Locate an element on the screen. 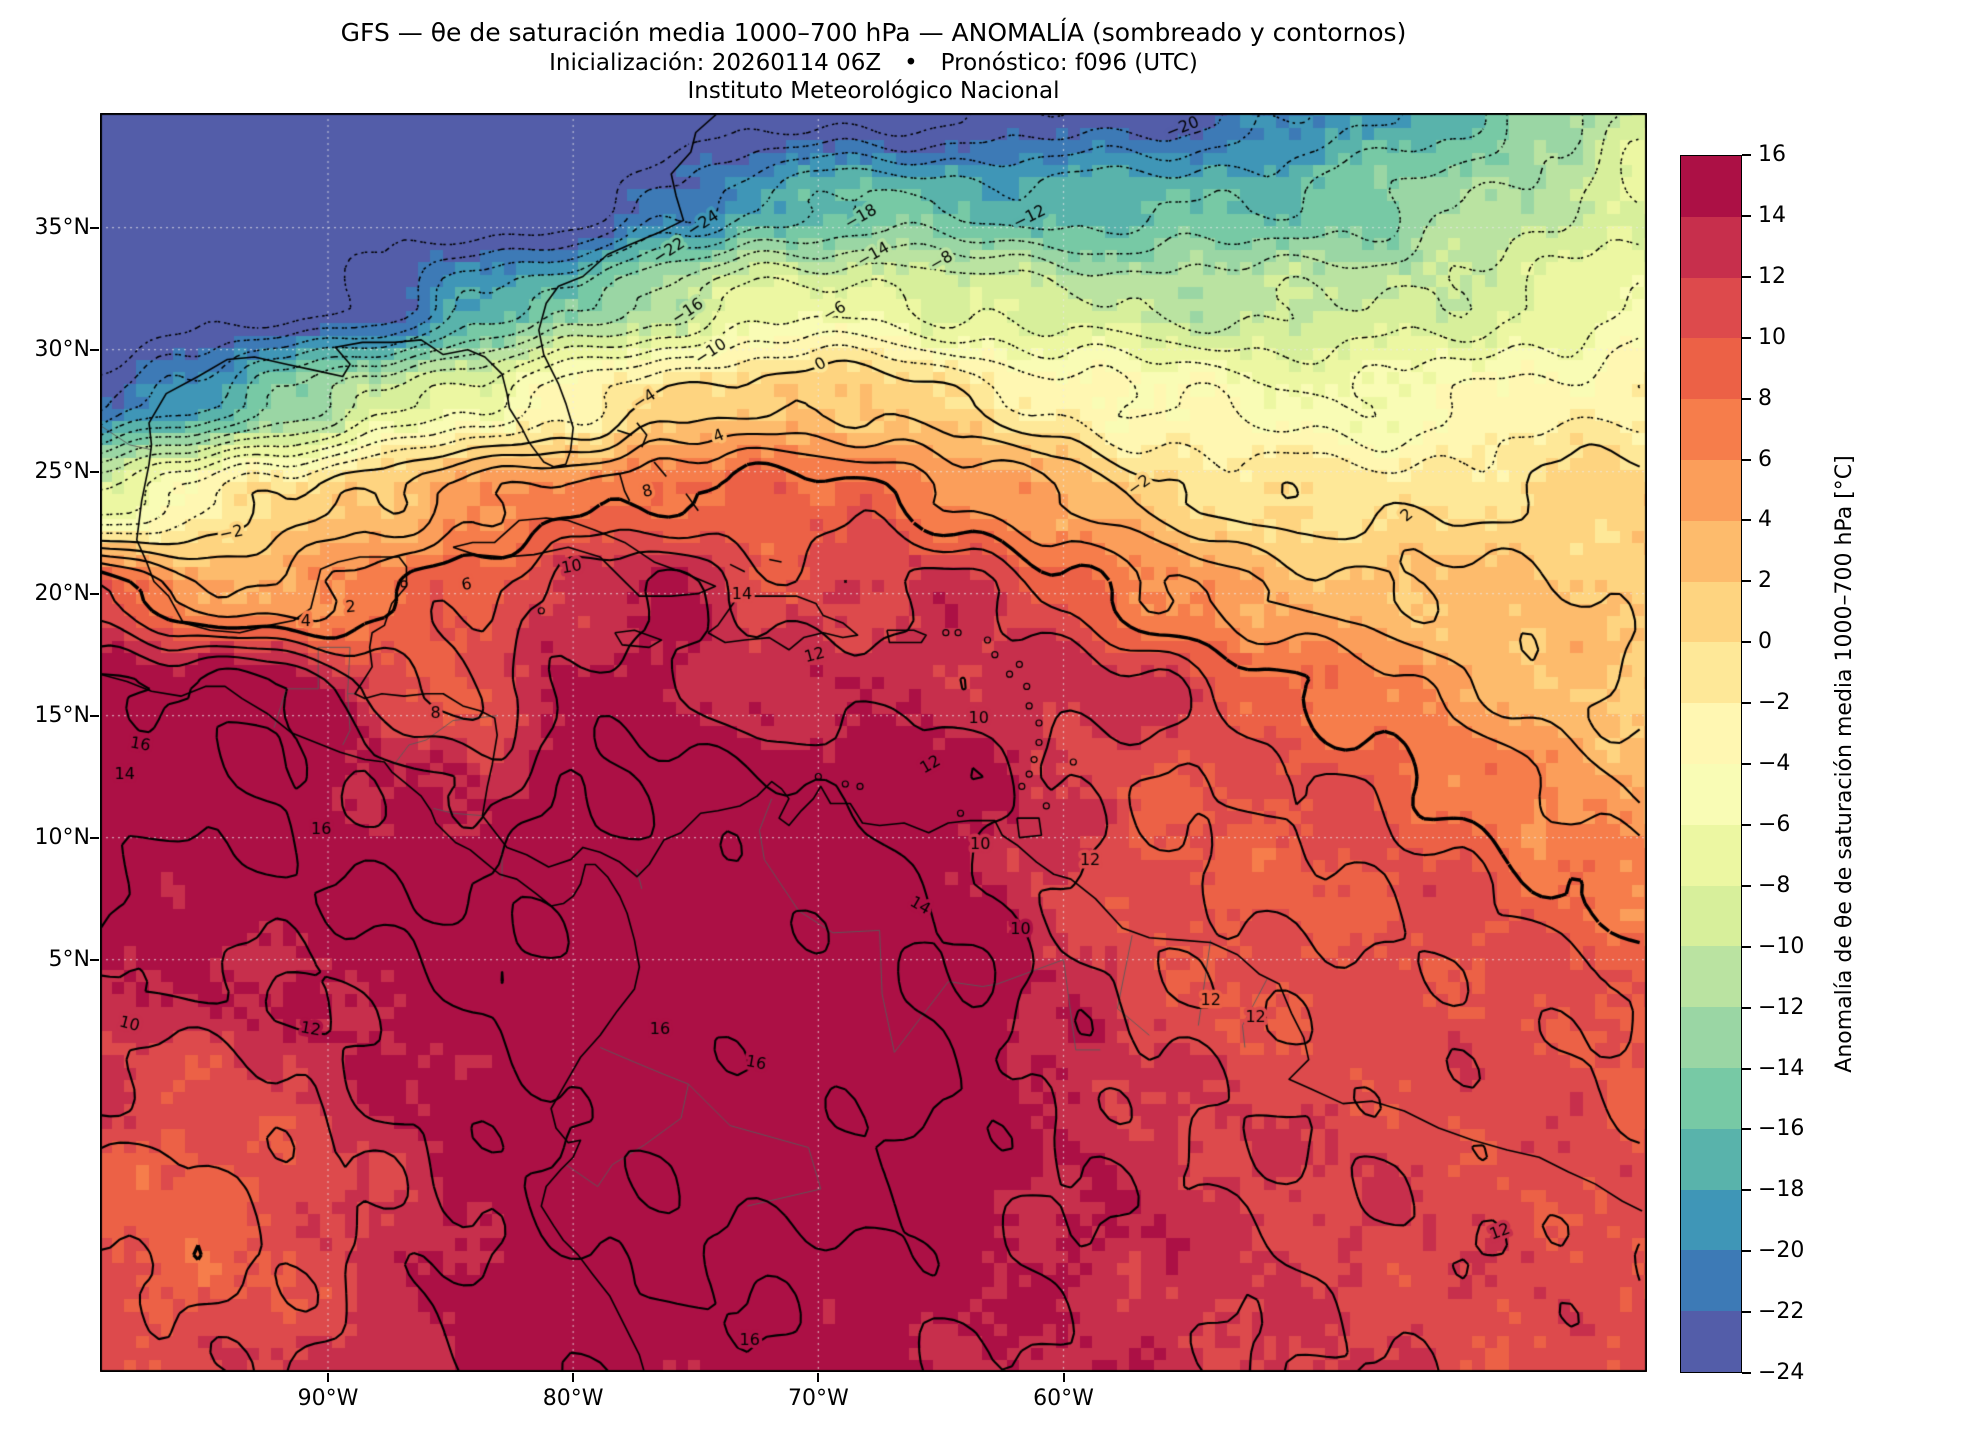  lat-tick-label: 5°N is located at coordinates (69, 959).